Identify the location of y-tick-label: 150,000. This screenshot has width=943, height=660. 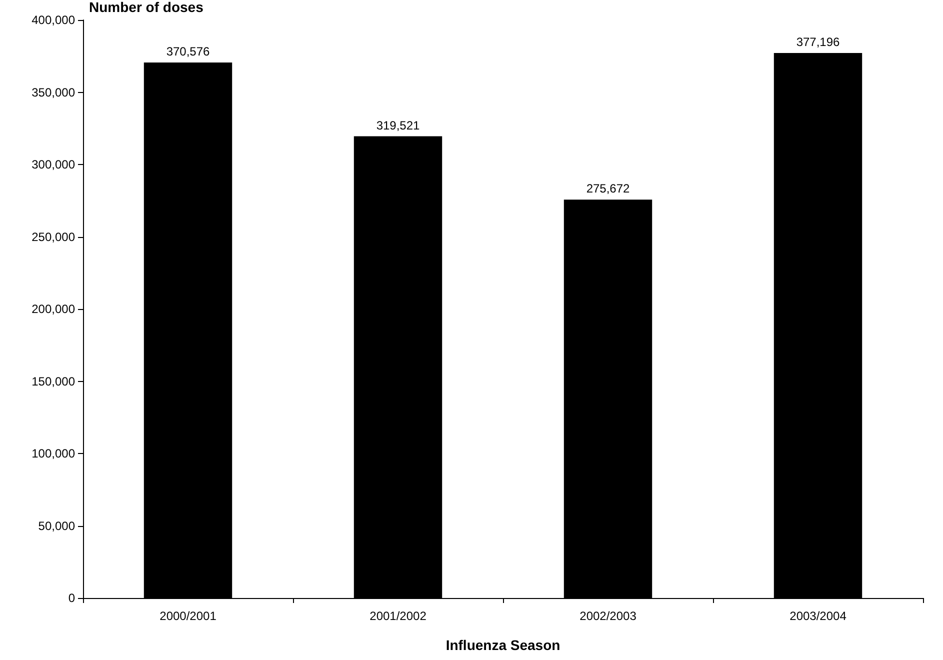
(54, 381).